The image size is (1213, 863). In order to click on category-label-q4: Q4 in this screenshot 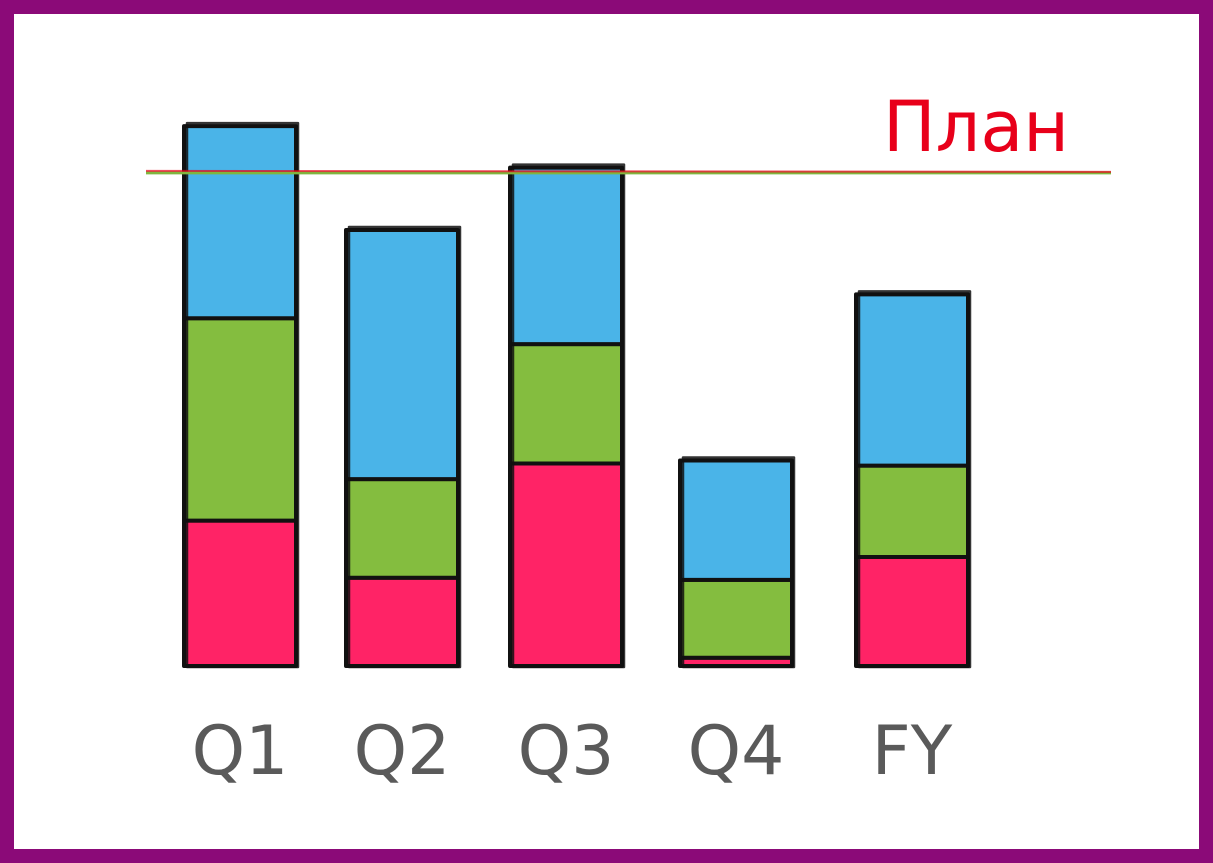, I will do `click(736, 751)`.